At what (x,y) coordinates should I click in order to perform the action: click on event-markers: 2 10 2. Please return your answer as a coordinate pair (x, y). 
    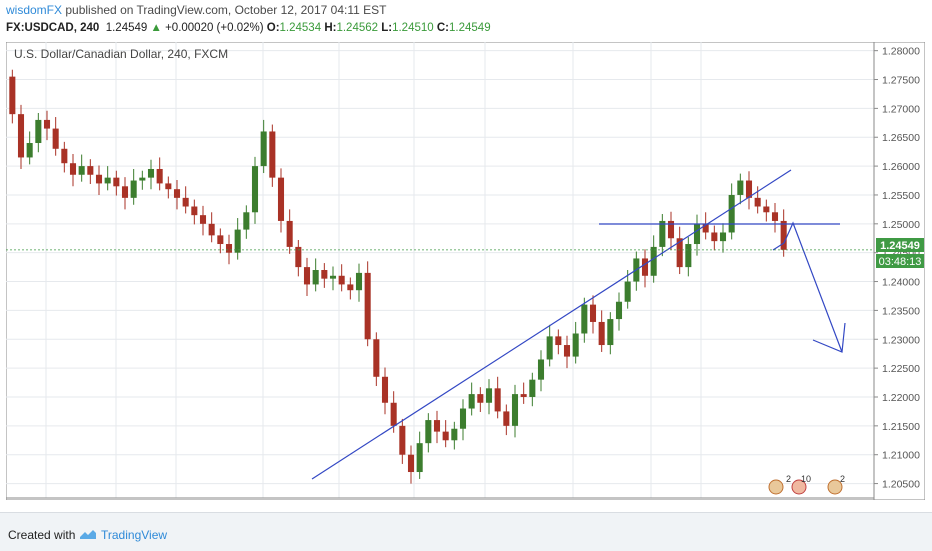
    Looking at the image, I should click on (806, 484).